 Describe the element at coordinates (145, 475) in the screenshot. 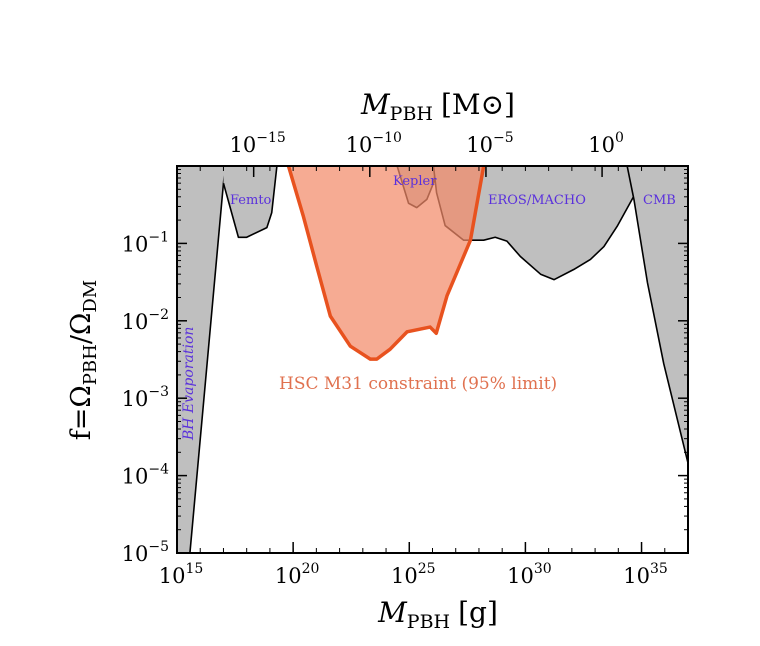

I see `y-tick-label: 10⁻⁴` at that location.